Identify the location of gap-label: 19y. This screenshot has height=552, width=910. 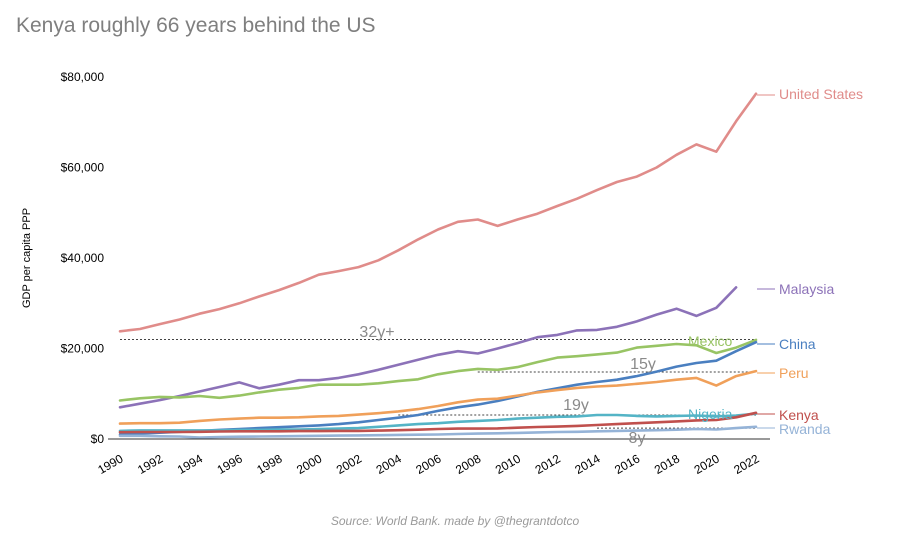
(576, 405).